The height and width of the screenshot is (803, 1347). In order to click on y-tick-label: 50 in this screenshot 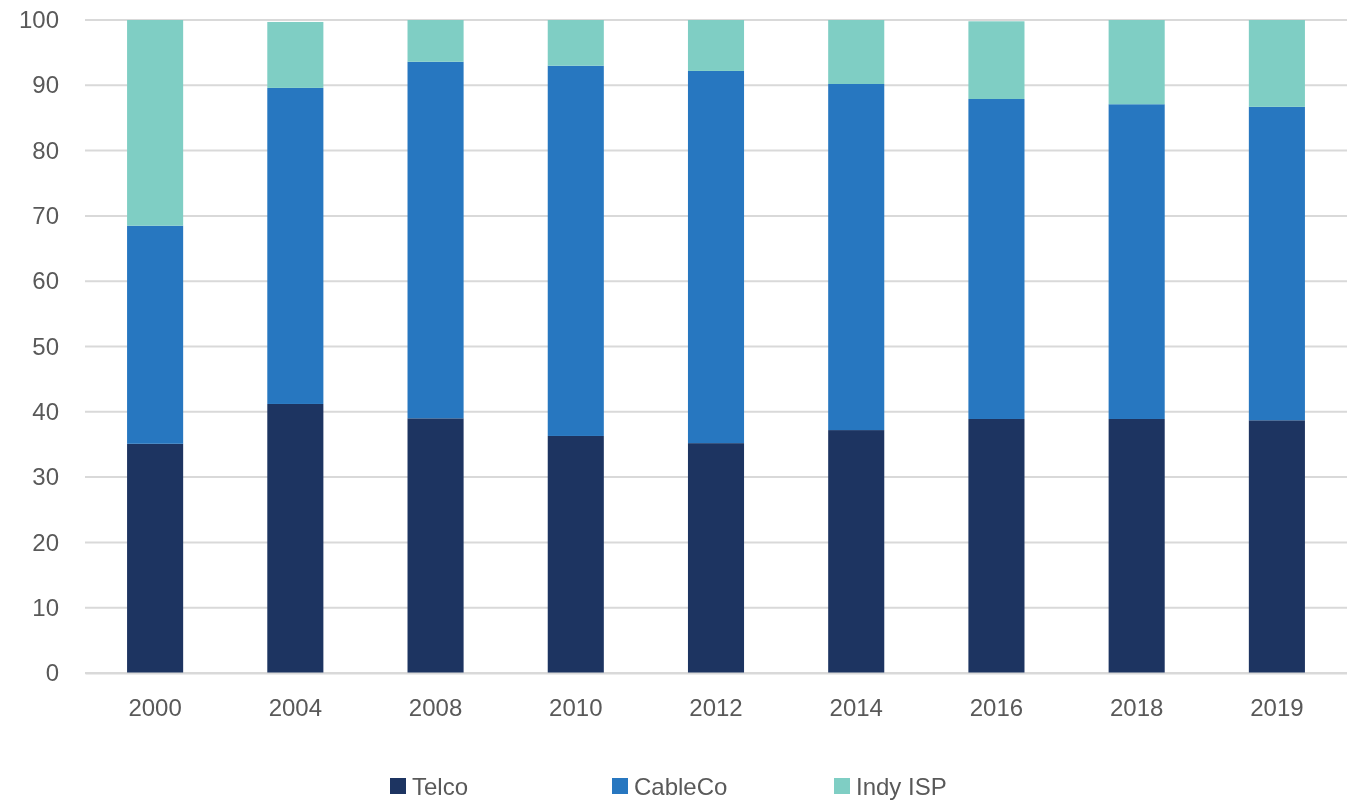, I will do `click(45, 346)`.